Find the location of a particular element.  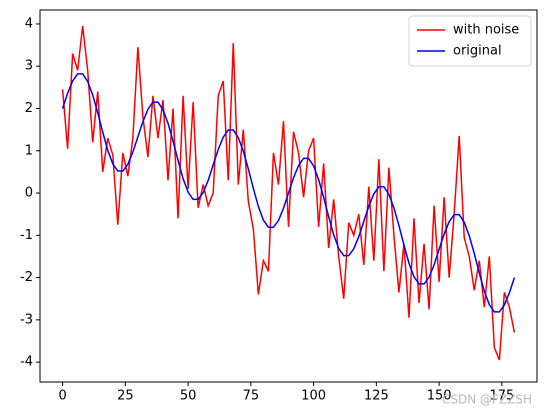

x-tick-label: 50 is located at coordinates (188, 396).